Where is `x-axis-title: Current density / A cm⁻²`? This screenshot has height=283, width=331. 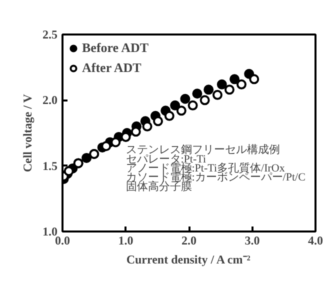
x-axis-title: Current density / A cm⁻² is located at coordinates (188, 259).